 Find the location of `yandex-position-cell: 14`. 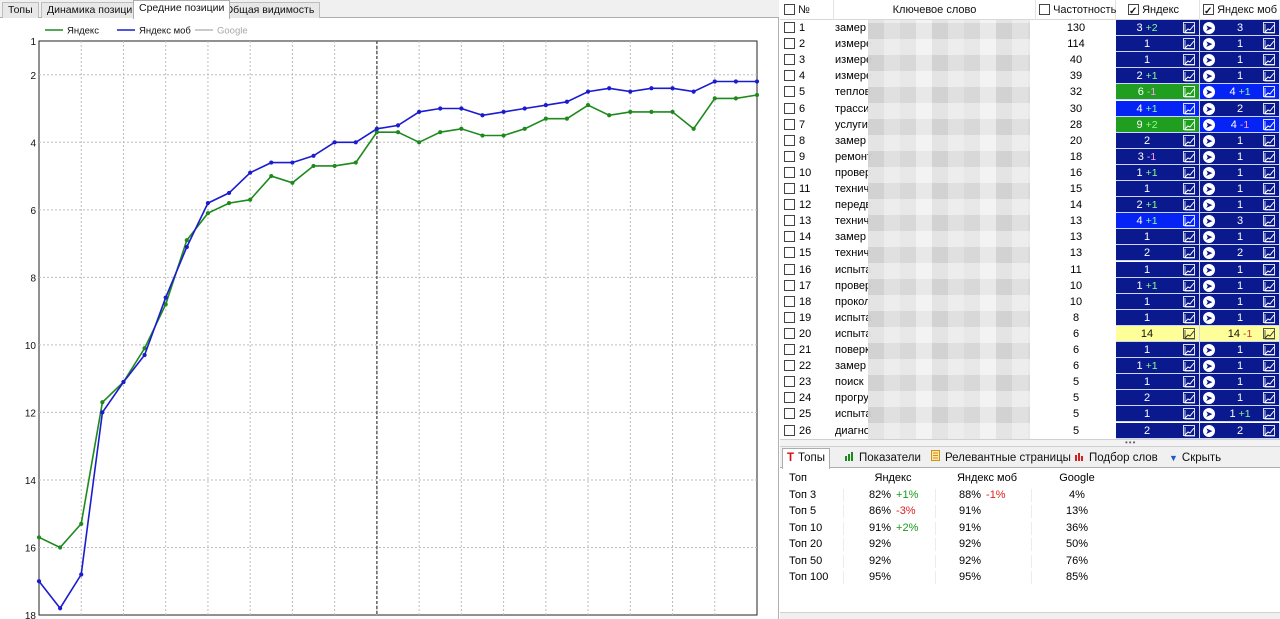

yandex-position-cell: 14 is located at coordinates (1158, 333).